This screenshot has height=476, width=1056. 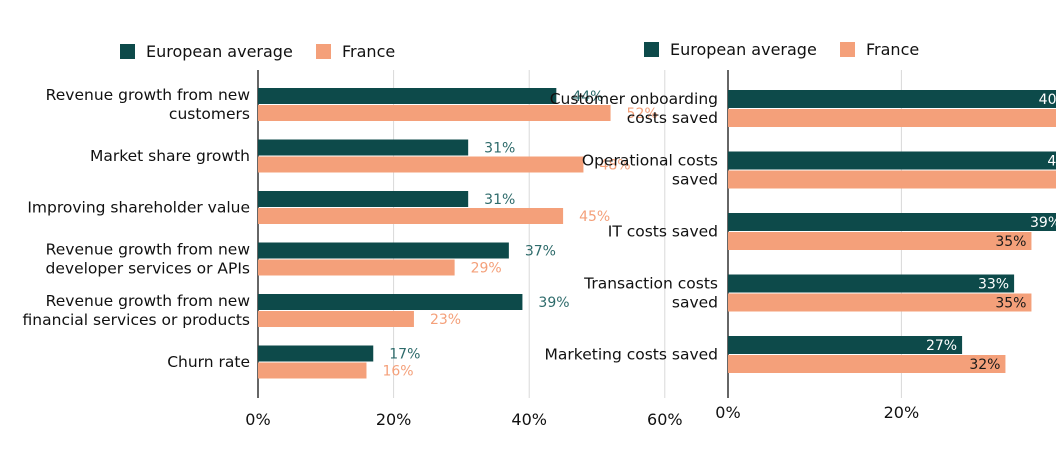 I want to click on category-label: Revenue growth from new customers, so click(x=148, y=104).